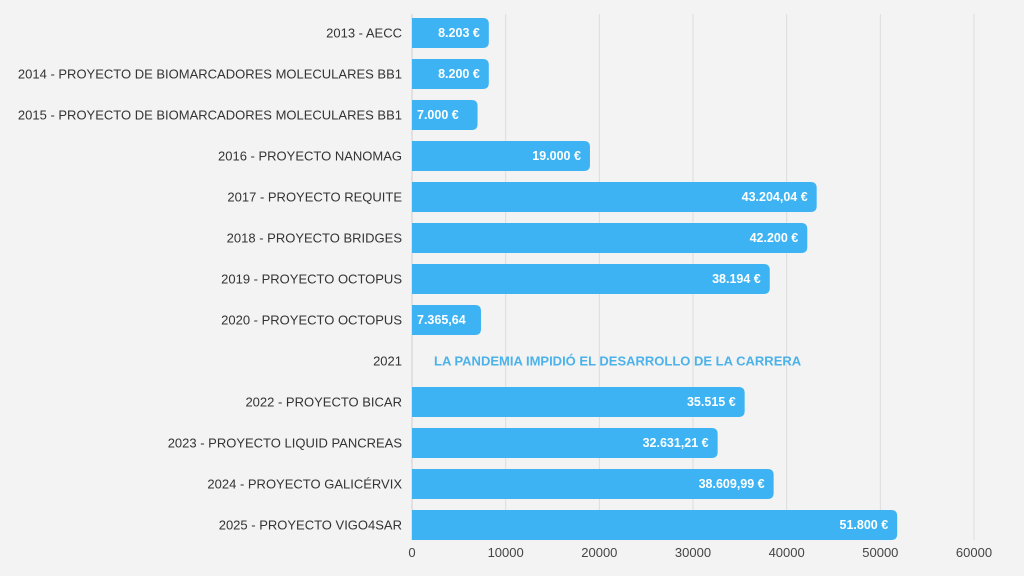  Describe the element at coordinates (310, 156) in the screenshot. I see `category-label: 2016 - PROYECTO NANOMAG` at that location.